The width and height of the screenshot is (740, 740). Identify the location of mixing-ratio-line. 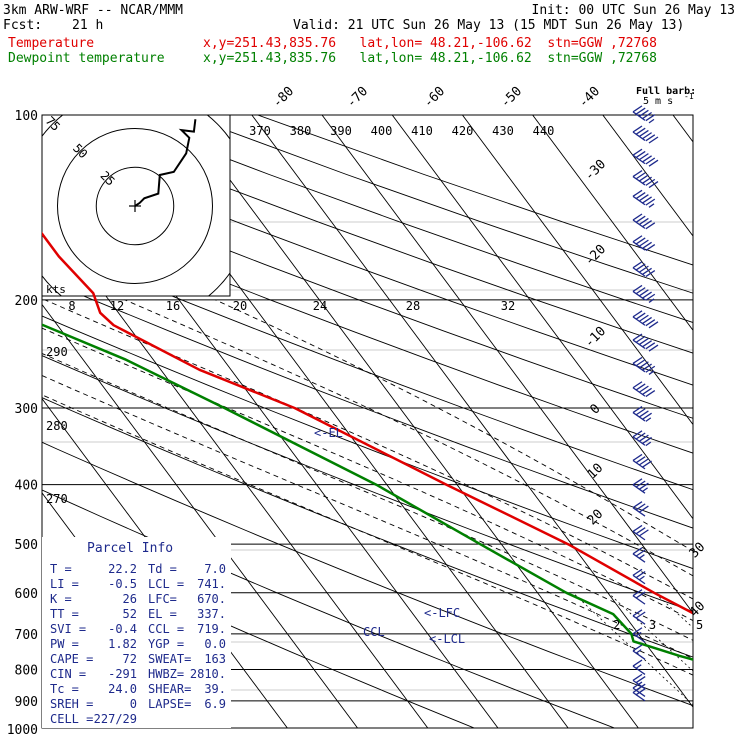
(650, 632).